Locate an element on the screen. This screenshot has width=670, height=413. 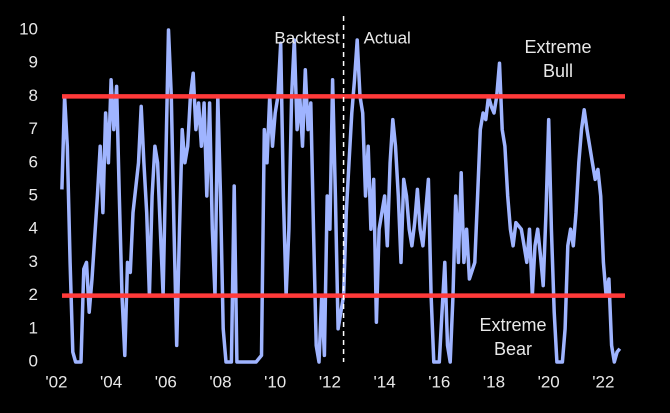
x-tick-label: '20 is located at coordinates (549, 381).